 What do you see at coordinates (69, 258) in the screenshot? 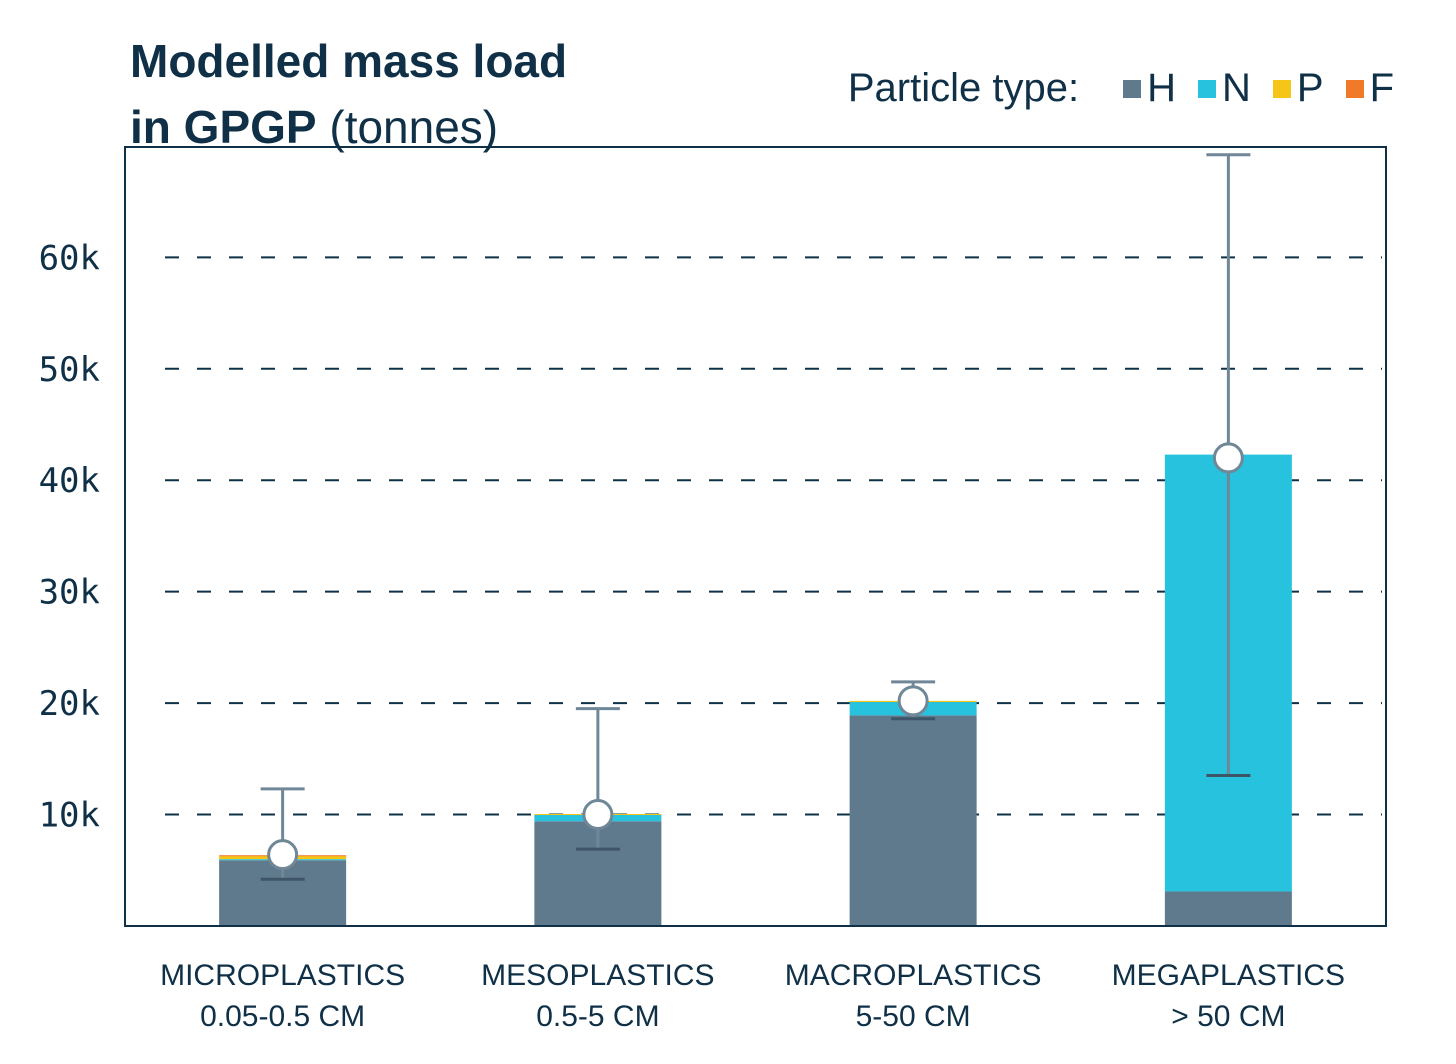
I see `y-tick-label: 60k` at bounding box center [69, 258].